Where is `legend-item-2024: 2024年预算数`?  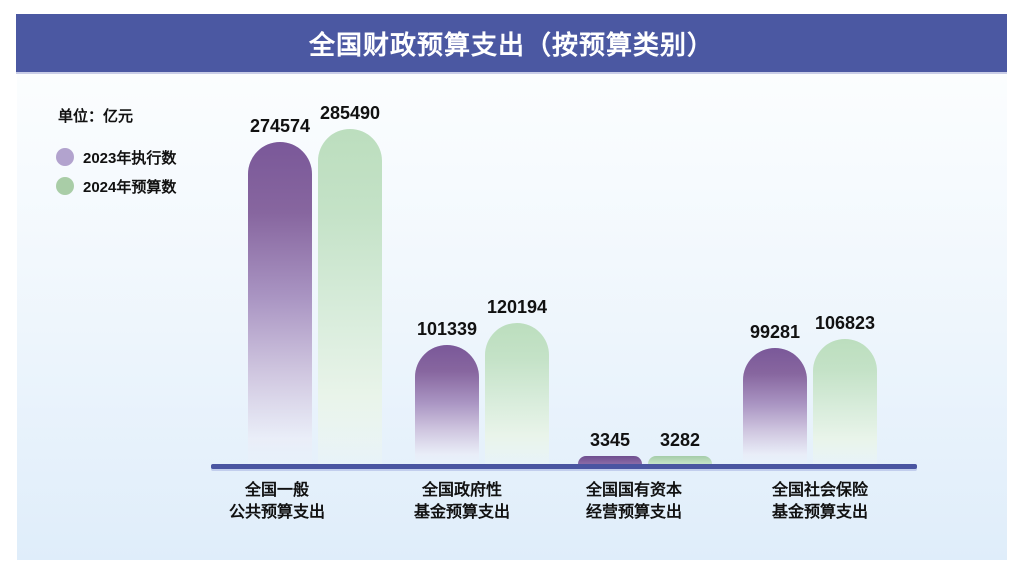 legend-item-2024: 2024年预算数 is located at coordinates (116, 186).